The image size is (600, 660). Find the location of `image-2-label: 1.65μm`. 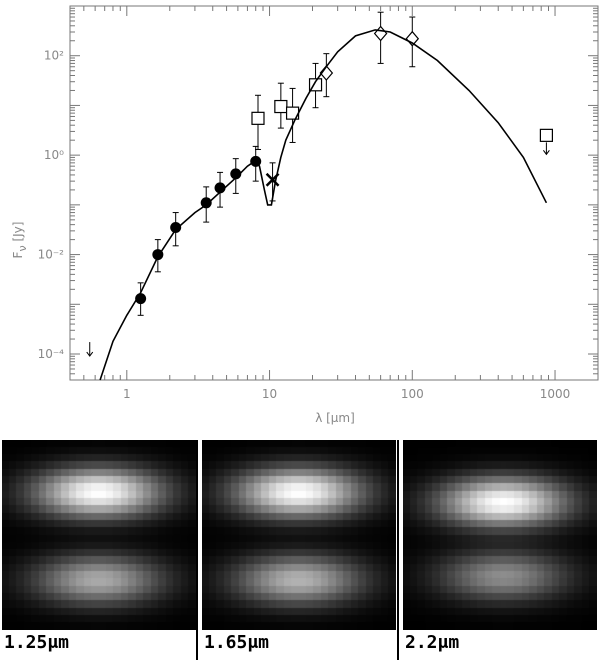

image-2-label: 1.65μm is located at coordinates (237, 642).